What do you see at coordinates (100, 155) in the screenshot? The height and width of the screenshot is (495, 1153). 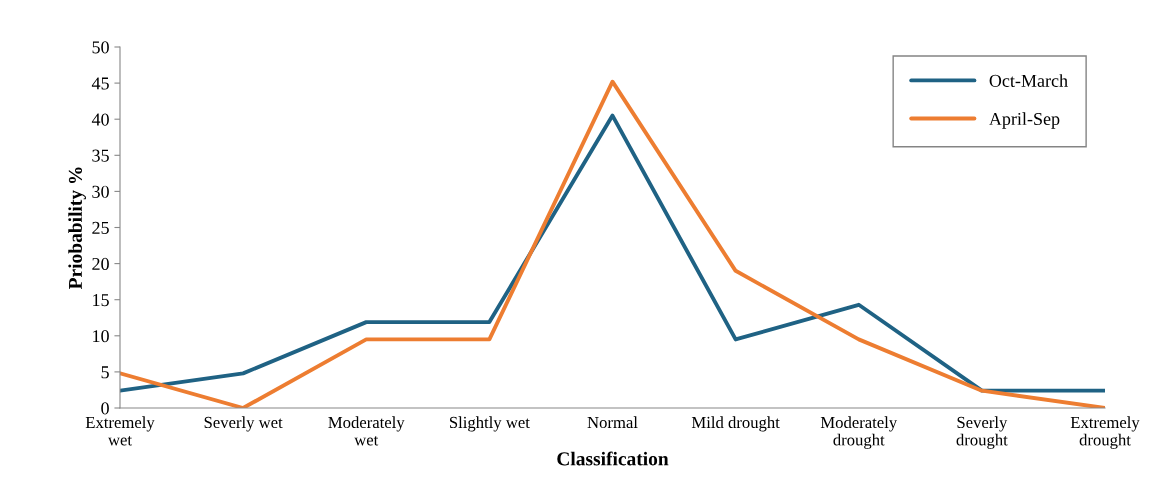 I see `y-tick-label: 35` at bounding box center [100, 155].